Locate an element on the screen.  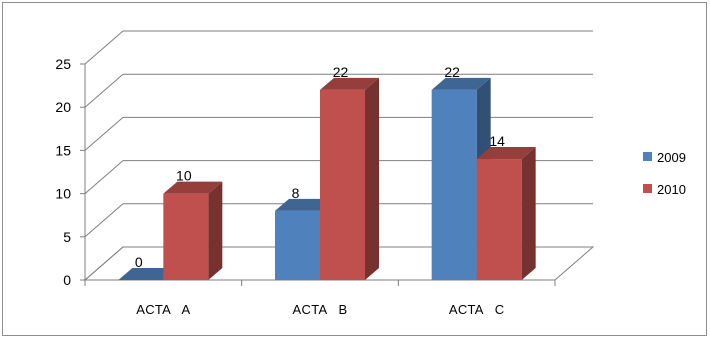
x-category-label: ACTA B is located at coordinates (320, 309).